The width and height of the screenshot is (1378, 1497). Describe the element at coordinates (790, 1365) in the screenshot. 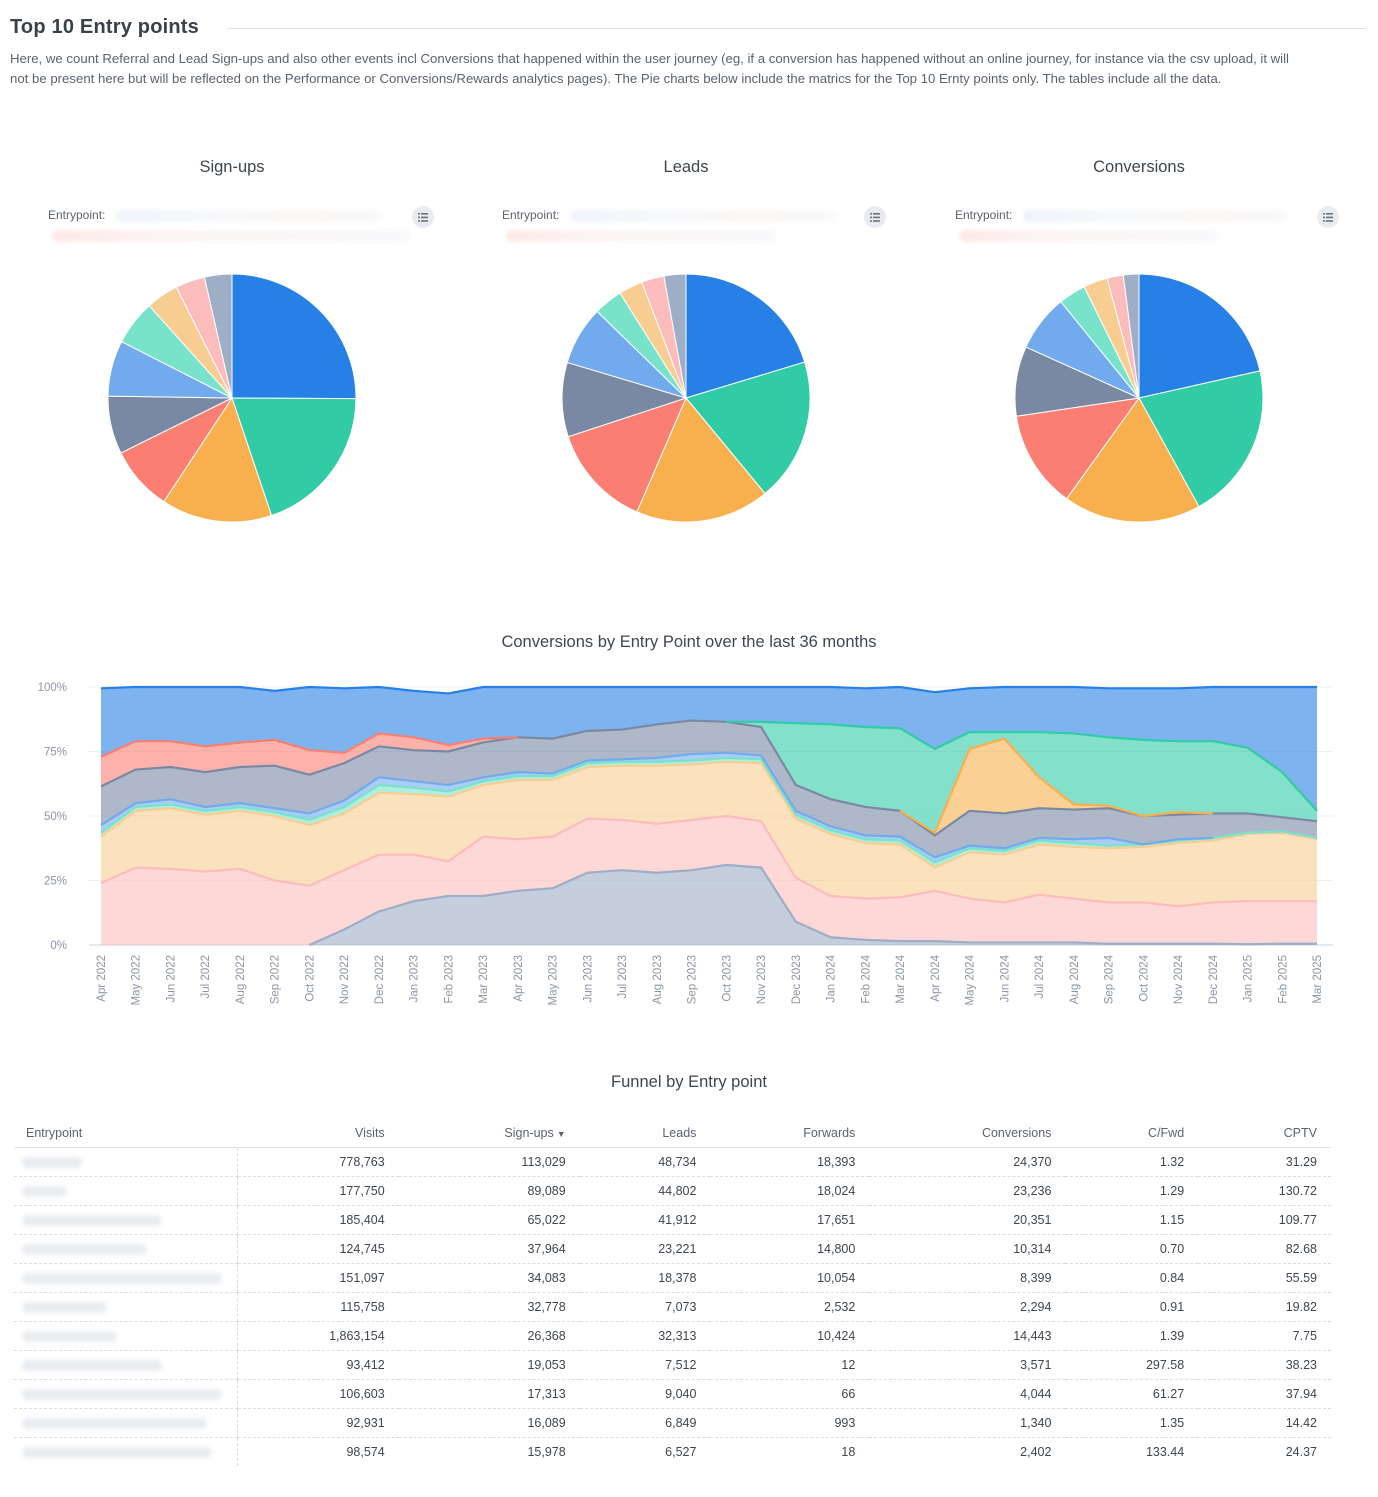

I see `cell-forwards: 12` at that location.